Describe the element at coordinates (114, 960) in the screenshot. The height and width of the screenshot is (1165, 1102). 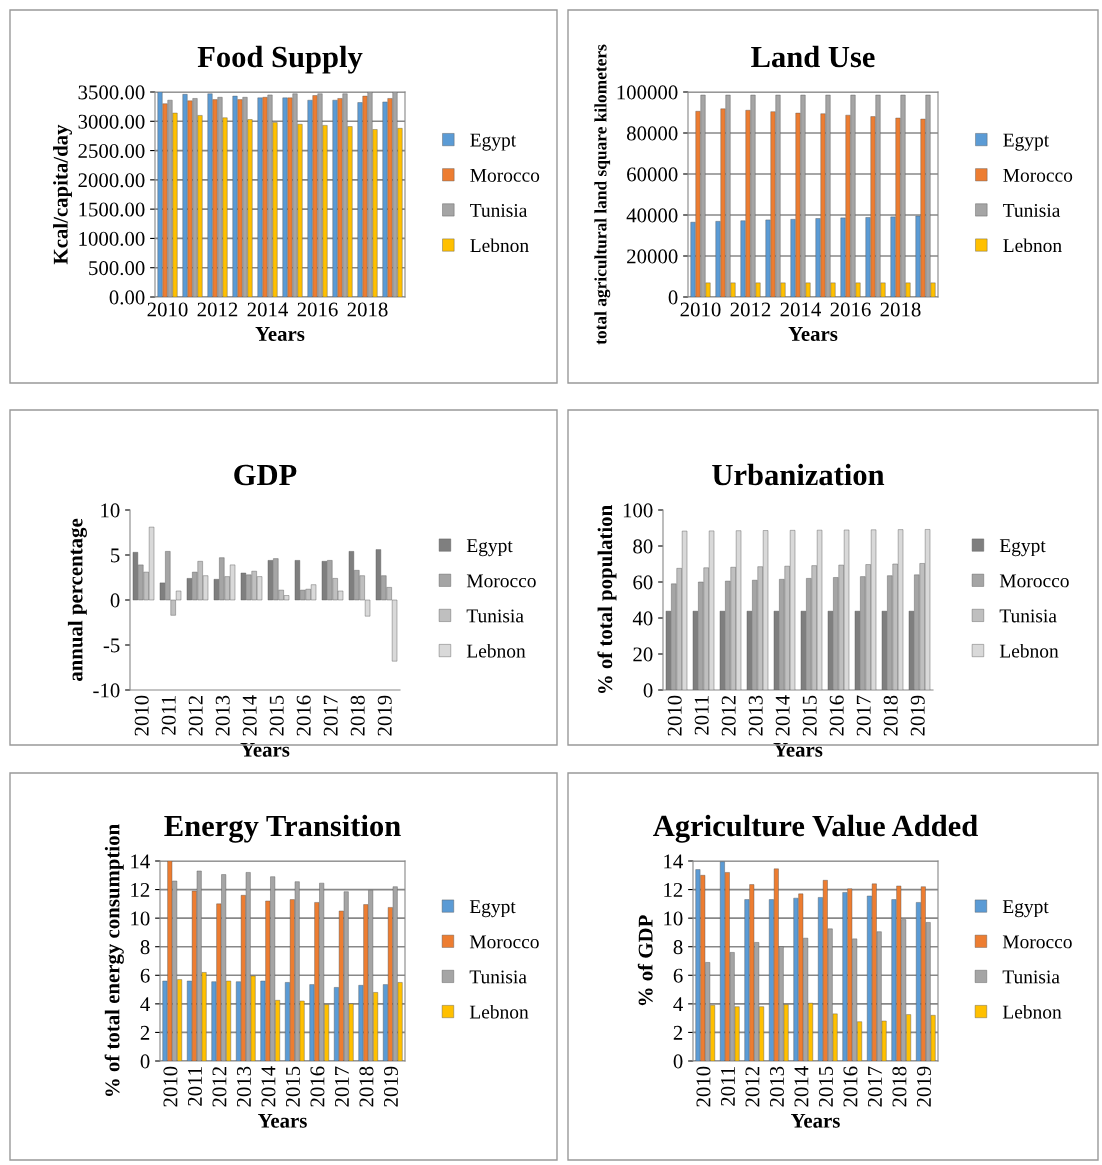
I see `y-axis-title: % of total energy consumption` at that location.